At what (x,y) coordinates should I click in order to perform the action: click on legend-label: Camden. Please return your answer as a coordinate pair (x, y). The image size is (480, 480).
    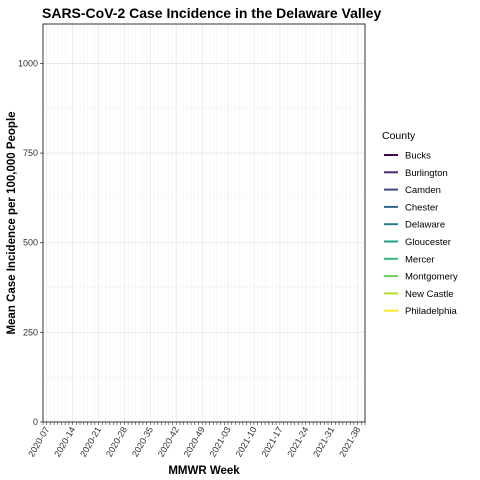
    Looking at the image, I should click on (423, 190).